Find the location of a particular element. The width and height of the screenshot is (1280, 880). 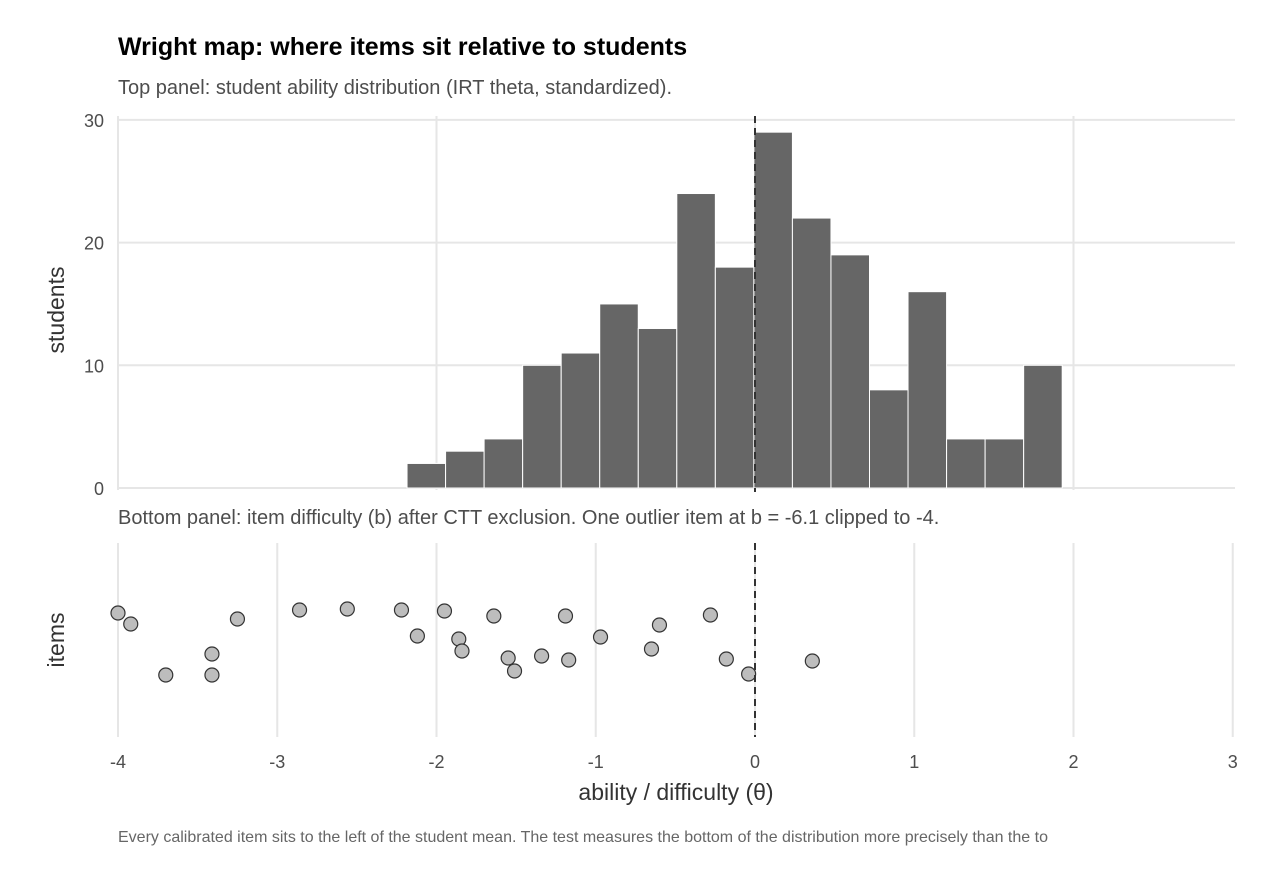

y-tick-label: 10 is located at coordinates (94, 366).